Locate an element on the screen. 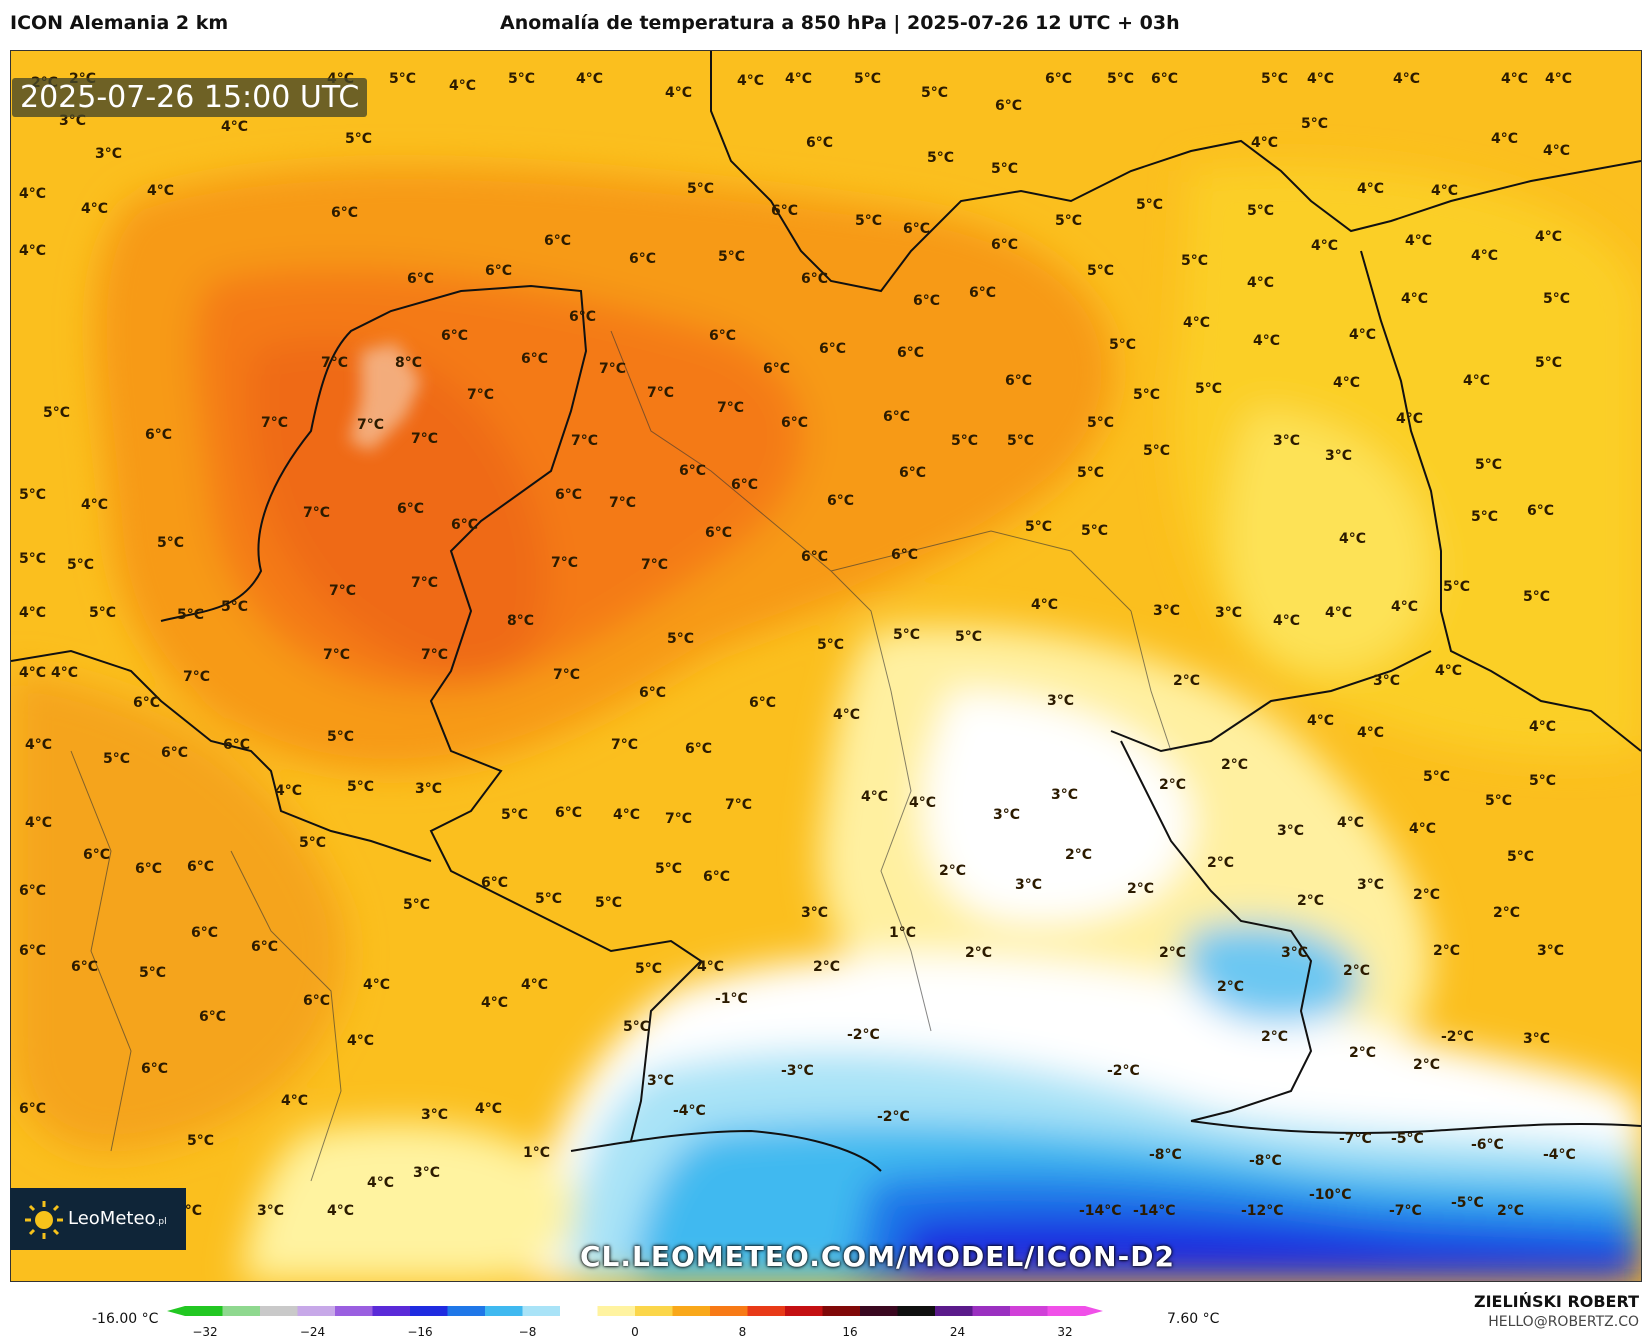 The width and height of the screenshot is (1649, 1340). temperature-label: 1°C is located at coordinates (536, 1153).